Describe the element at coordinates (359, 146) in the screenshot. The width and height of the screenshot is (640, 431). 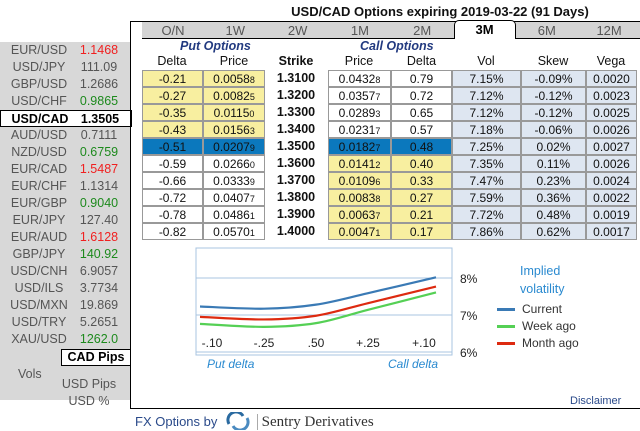
I see `call-price-cell: 0.01827` at that location.